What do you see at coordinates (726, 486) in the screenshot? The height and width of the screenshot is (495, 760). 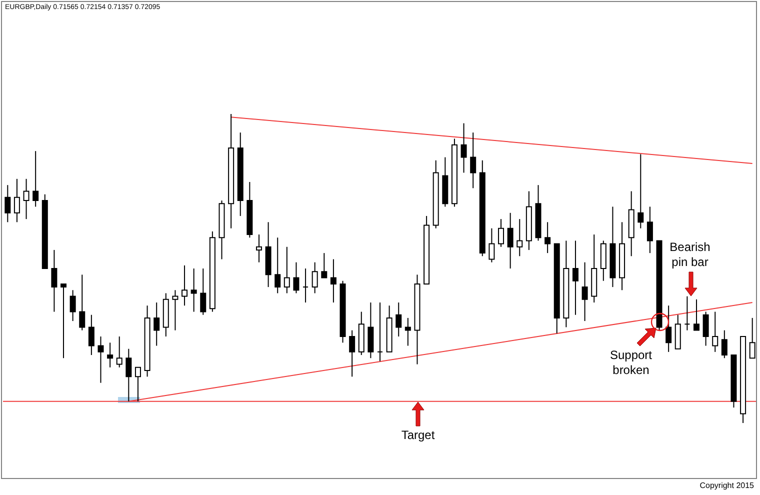 I see `text: Copyright 2015` at bounding box center [726, 486].